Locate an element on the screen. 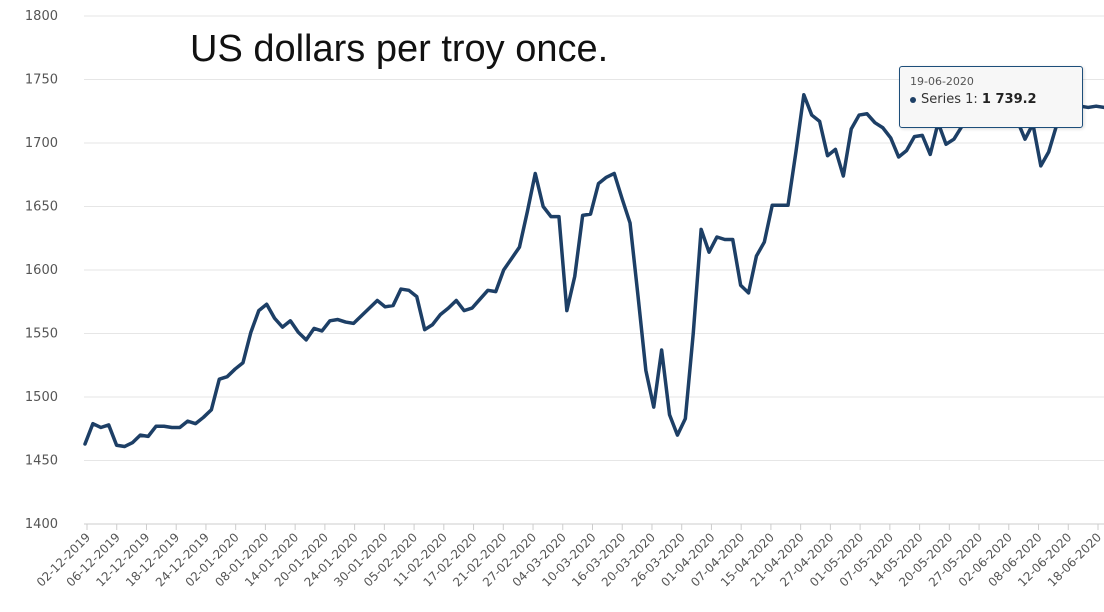 The height and width of the screenshot is (612, 1104). y-axis-ticks: 1400 1450 1500 1550 1600 1650 1700 1750 1800 is located at coordinates (41, 270).